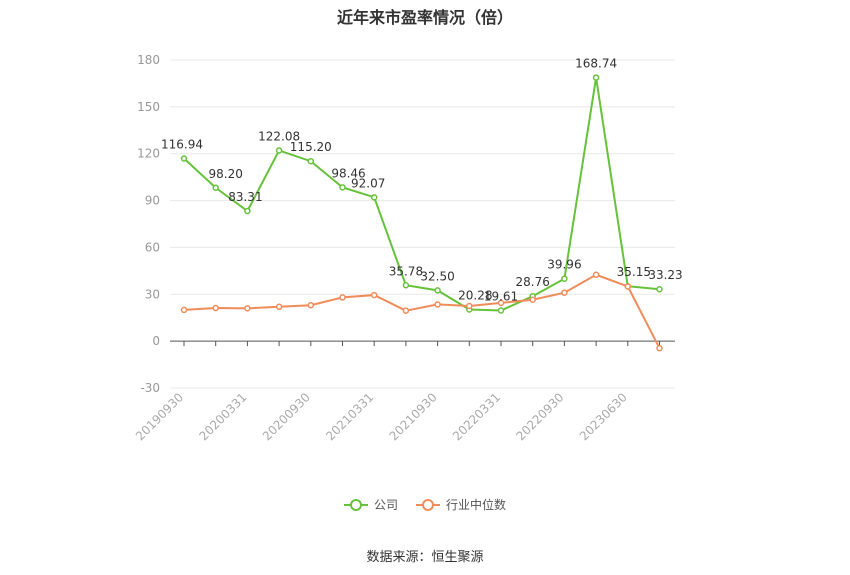 This screenshot has height=575, width=850. I want to click on y-tick-label: 90, so click(152, 201).